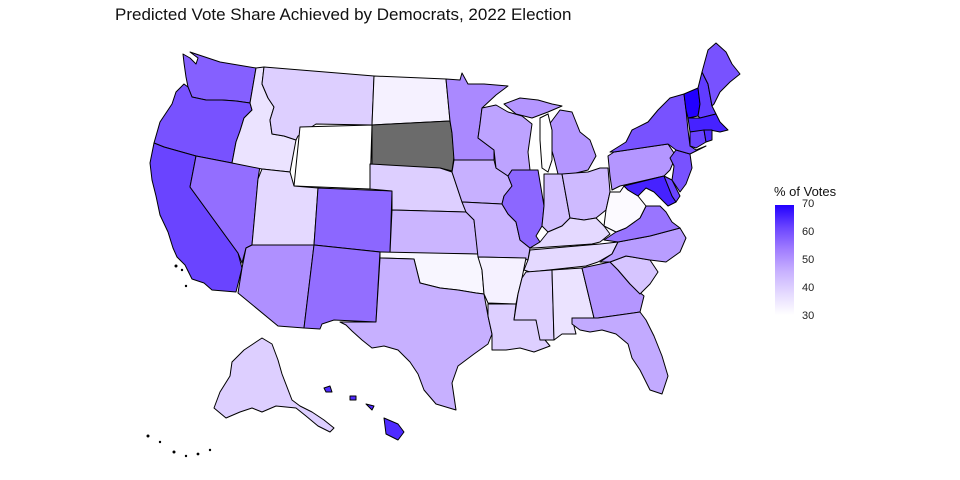 The image size is (960, 480). What do you see at coordinates (808, 316) in the screenshot?
I see `legend-tick-label: 30` at bounding box center [808, 316].